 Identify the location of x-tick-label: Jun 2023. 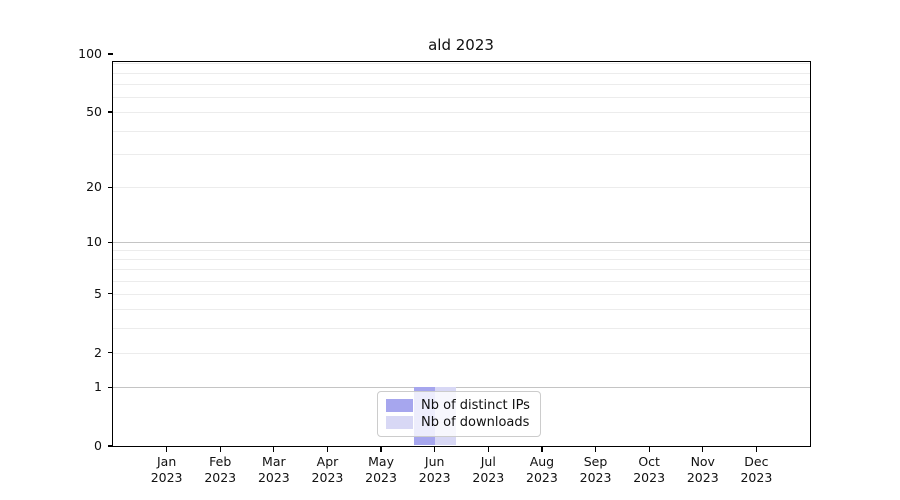
(434, 469).